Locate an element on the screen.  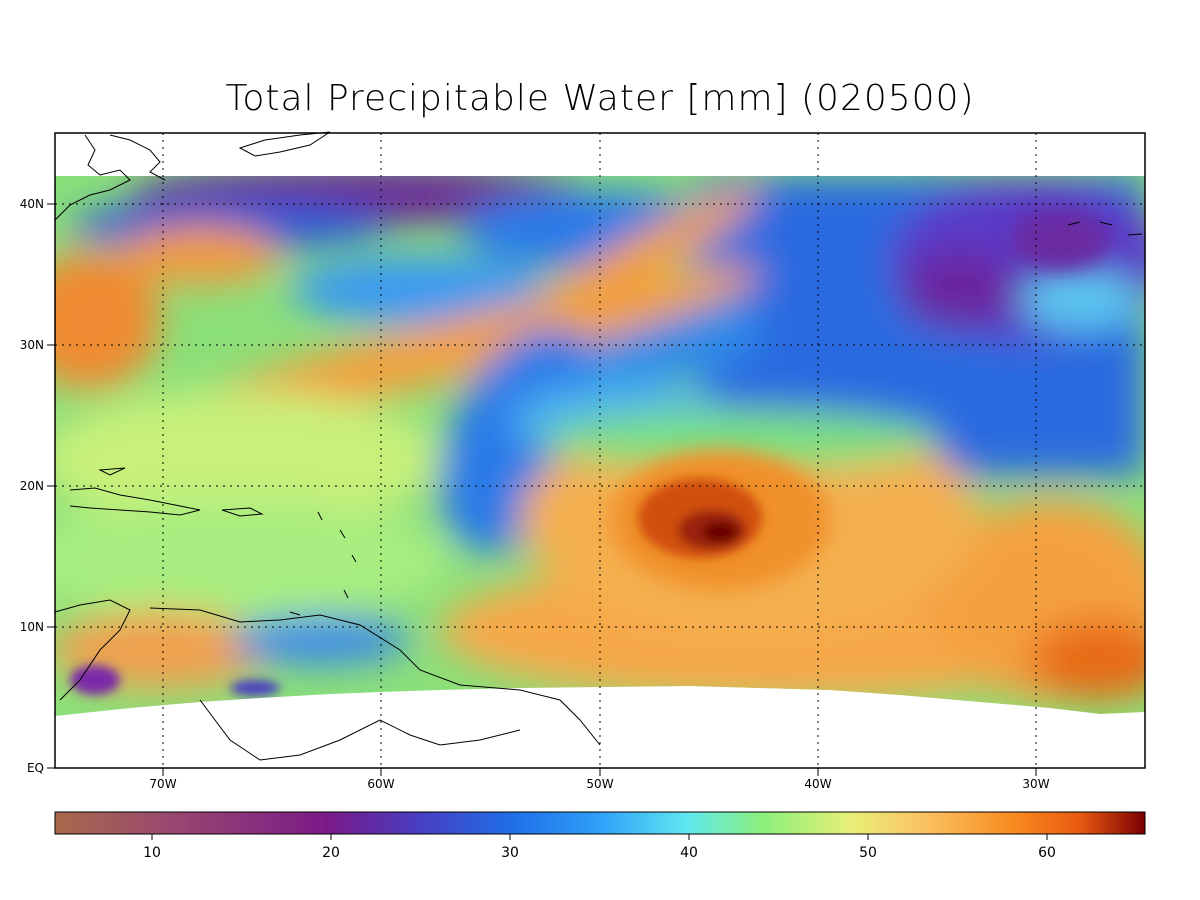
lon-label-50w: 50W is located at coordinates (599, 784).